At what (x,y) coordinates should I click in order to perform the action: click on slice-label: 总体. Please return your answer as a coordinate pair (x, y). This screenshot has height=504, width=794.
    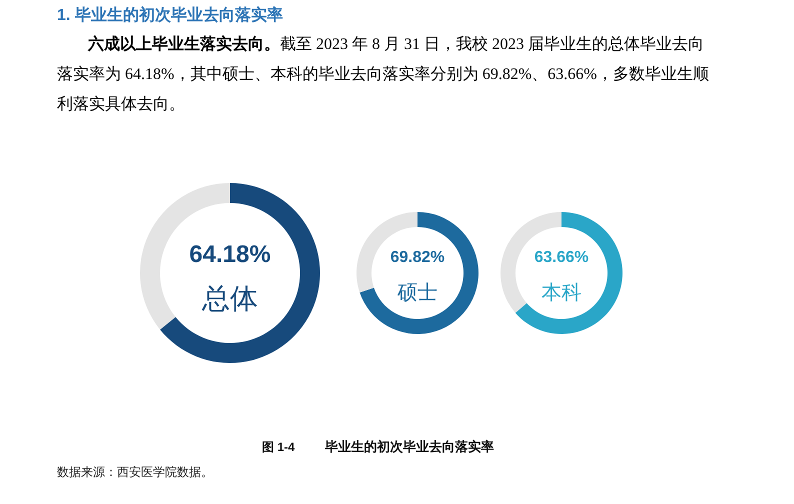
    Looking at the image, I should click on (229, 298).